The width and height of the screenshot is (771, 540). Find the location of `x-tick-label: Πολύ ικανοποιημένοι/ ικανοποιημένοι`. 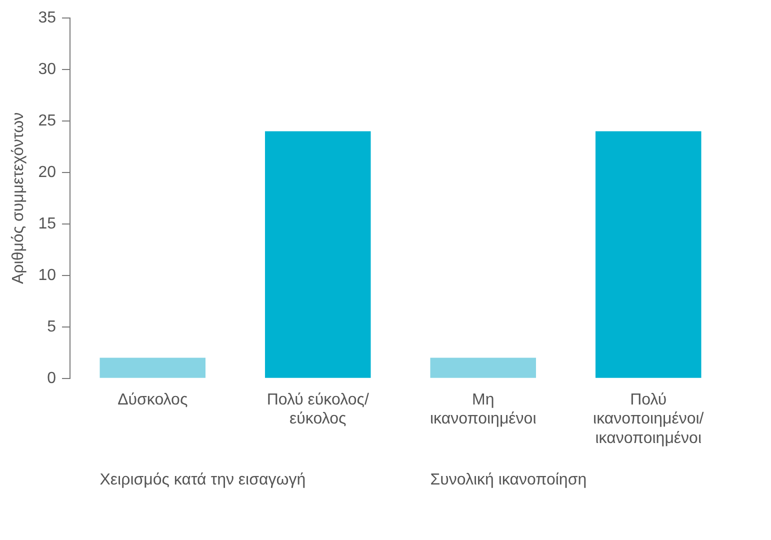

x-tick-label: Πολύ ικανοποιημένοι/ ικανοποιημένοι is located at coordinates (648, 419).